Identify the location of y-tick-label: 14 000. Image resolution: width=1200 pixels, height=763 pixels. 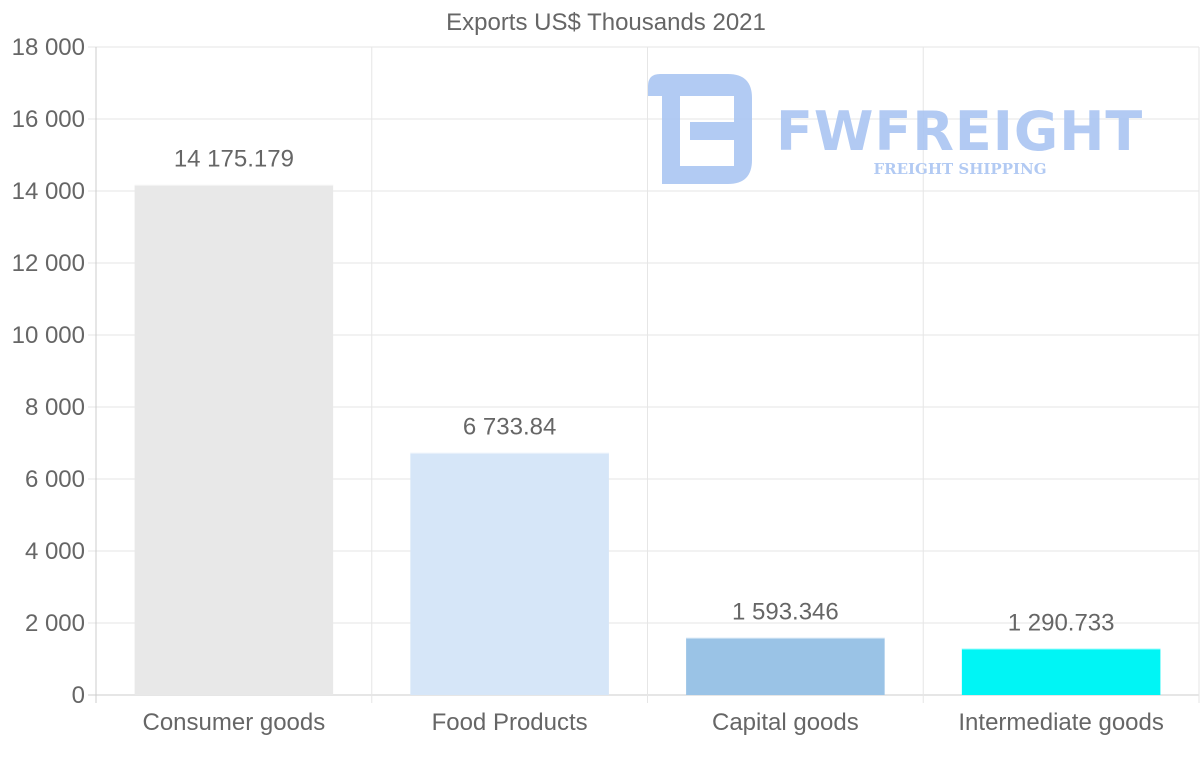
(48, 191).